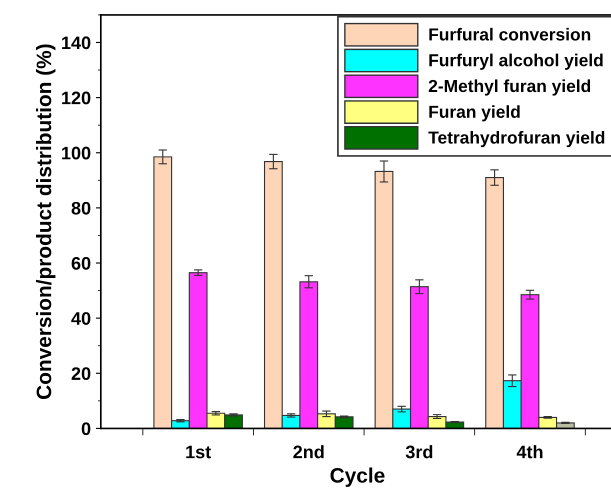  I want to click on y-tick-label: 100, so click(76, 153).